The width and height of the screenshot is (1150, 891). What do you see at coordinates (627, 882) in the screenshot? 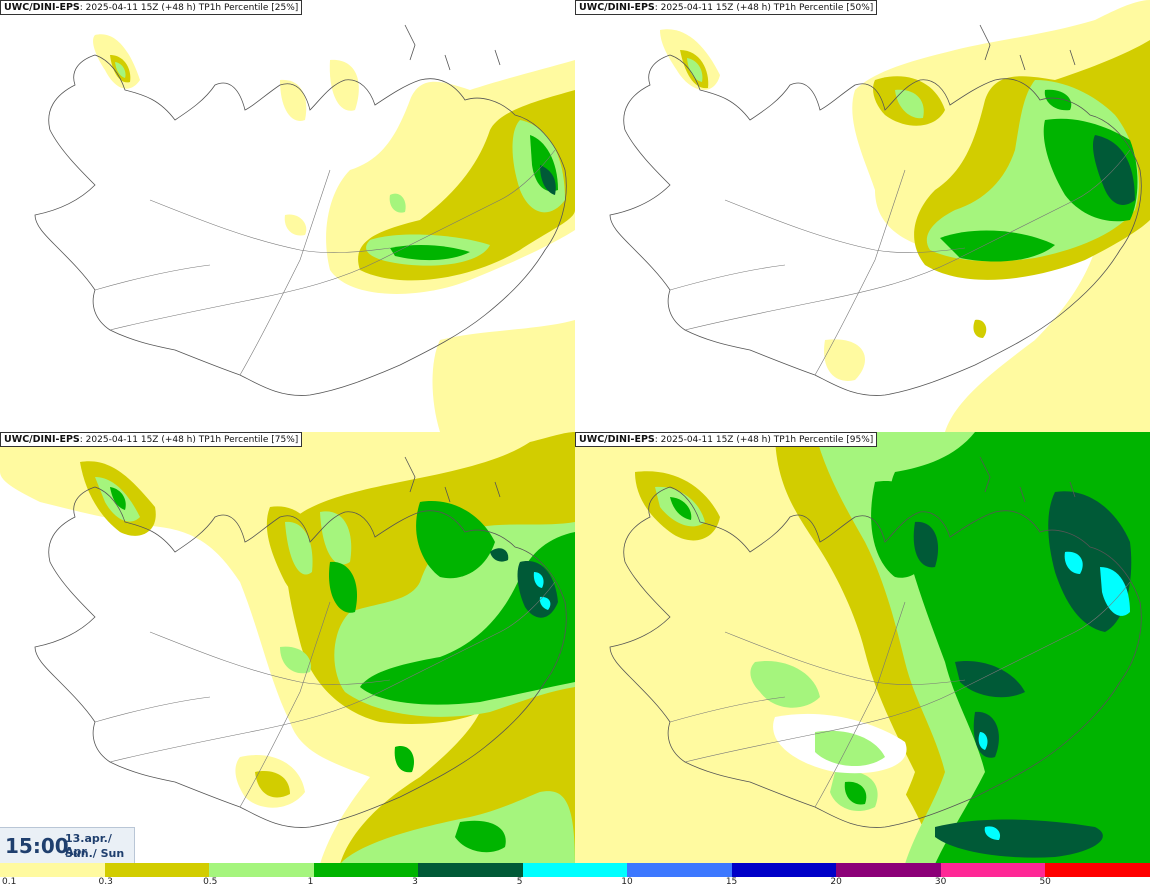
I see `legend-tick-label: 10` at bounding box center [627, 882].